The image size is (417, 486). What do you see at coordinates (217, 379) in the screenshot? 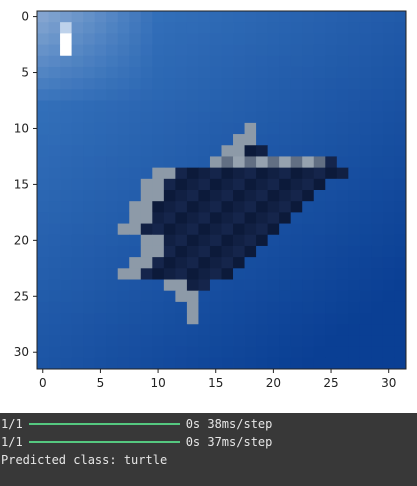
I see `x-axis-ticks: 0 5 10 15 20 25 30` at bounding box center [217, 379].